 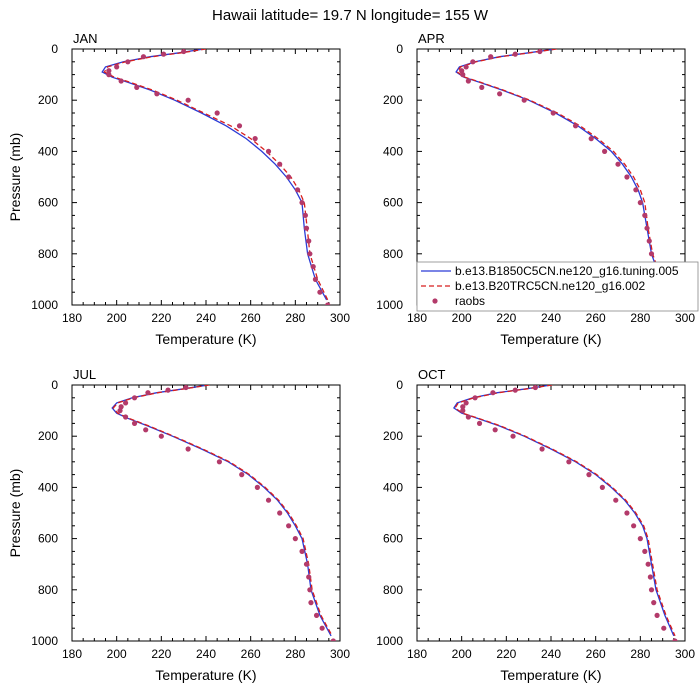 I want to click on x-tick-label: 220, so click(x=161, y=654).